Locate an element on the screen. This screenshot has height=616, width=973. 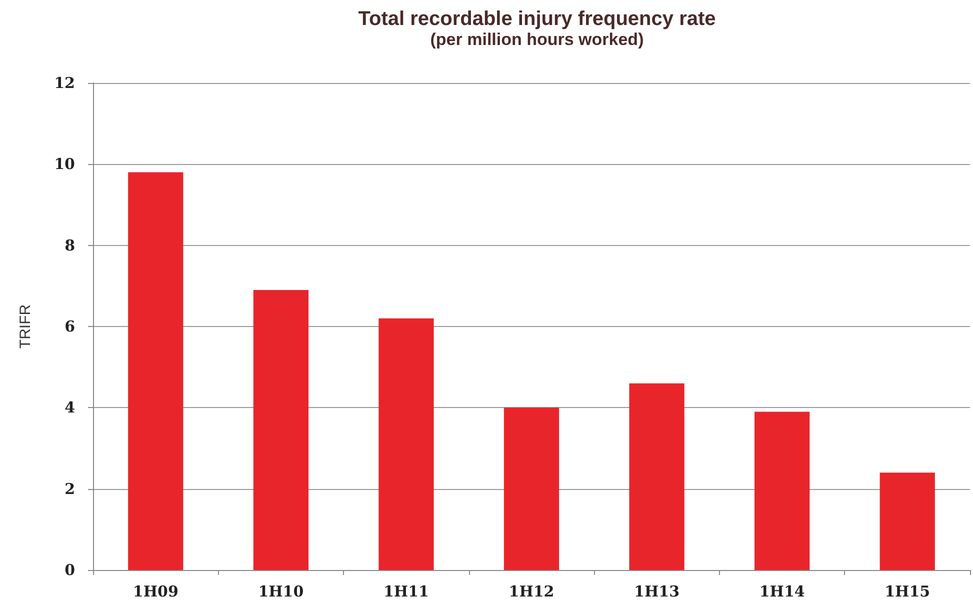
y-tick-label: 8 is located at coordinates (69, 245).